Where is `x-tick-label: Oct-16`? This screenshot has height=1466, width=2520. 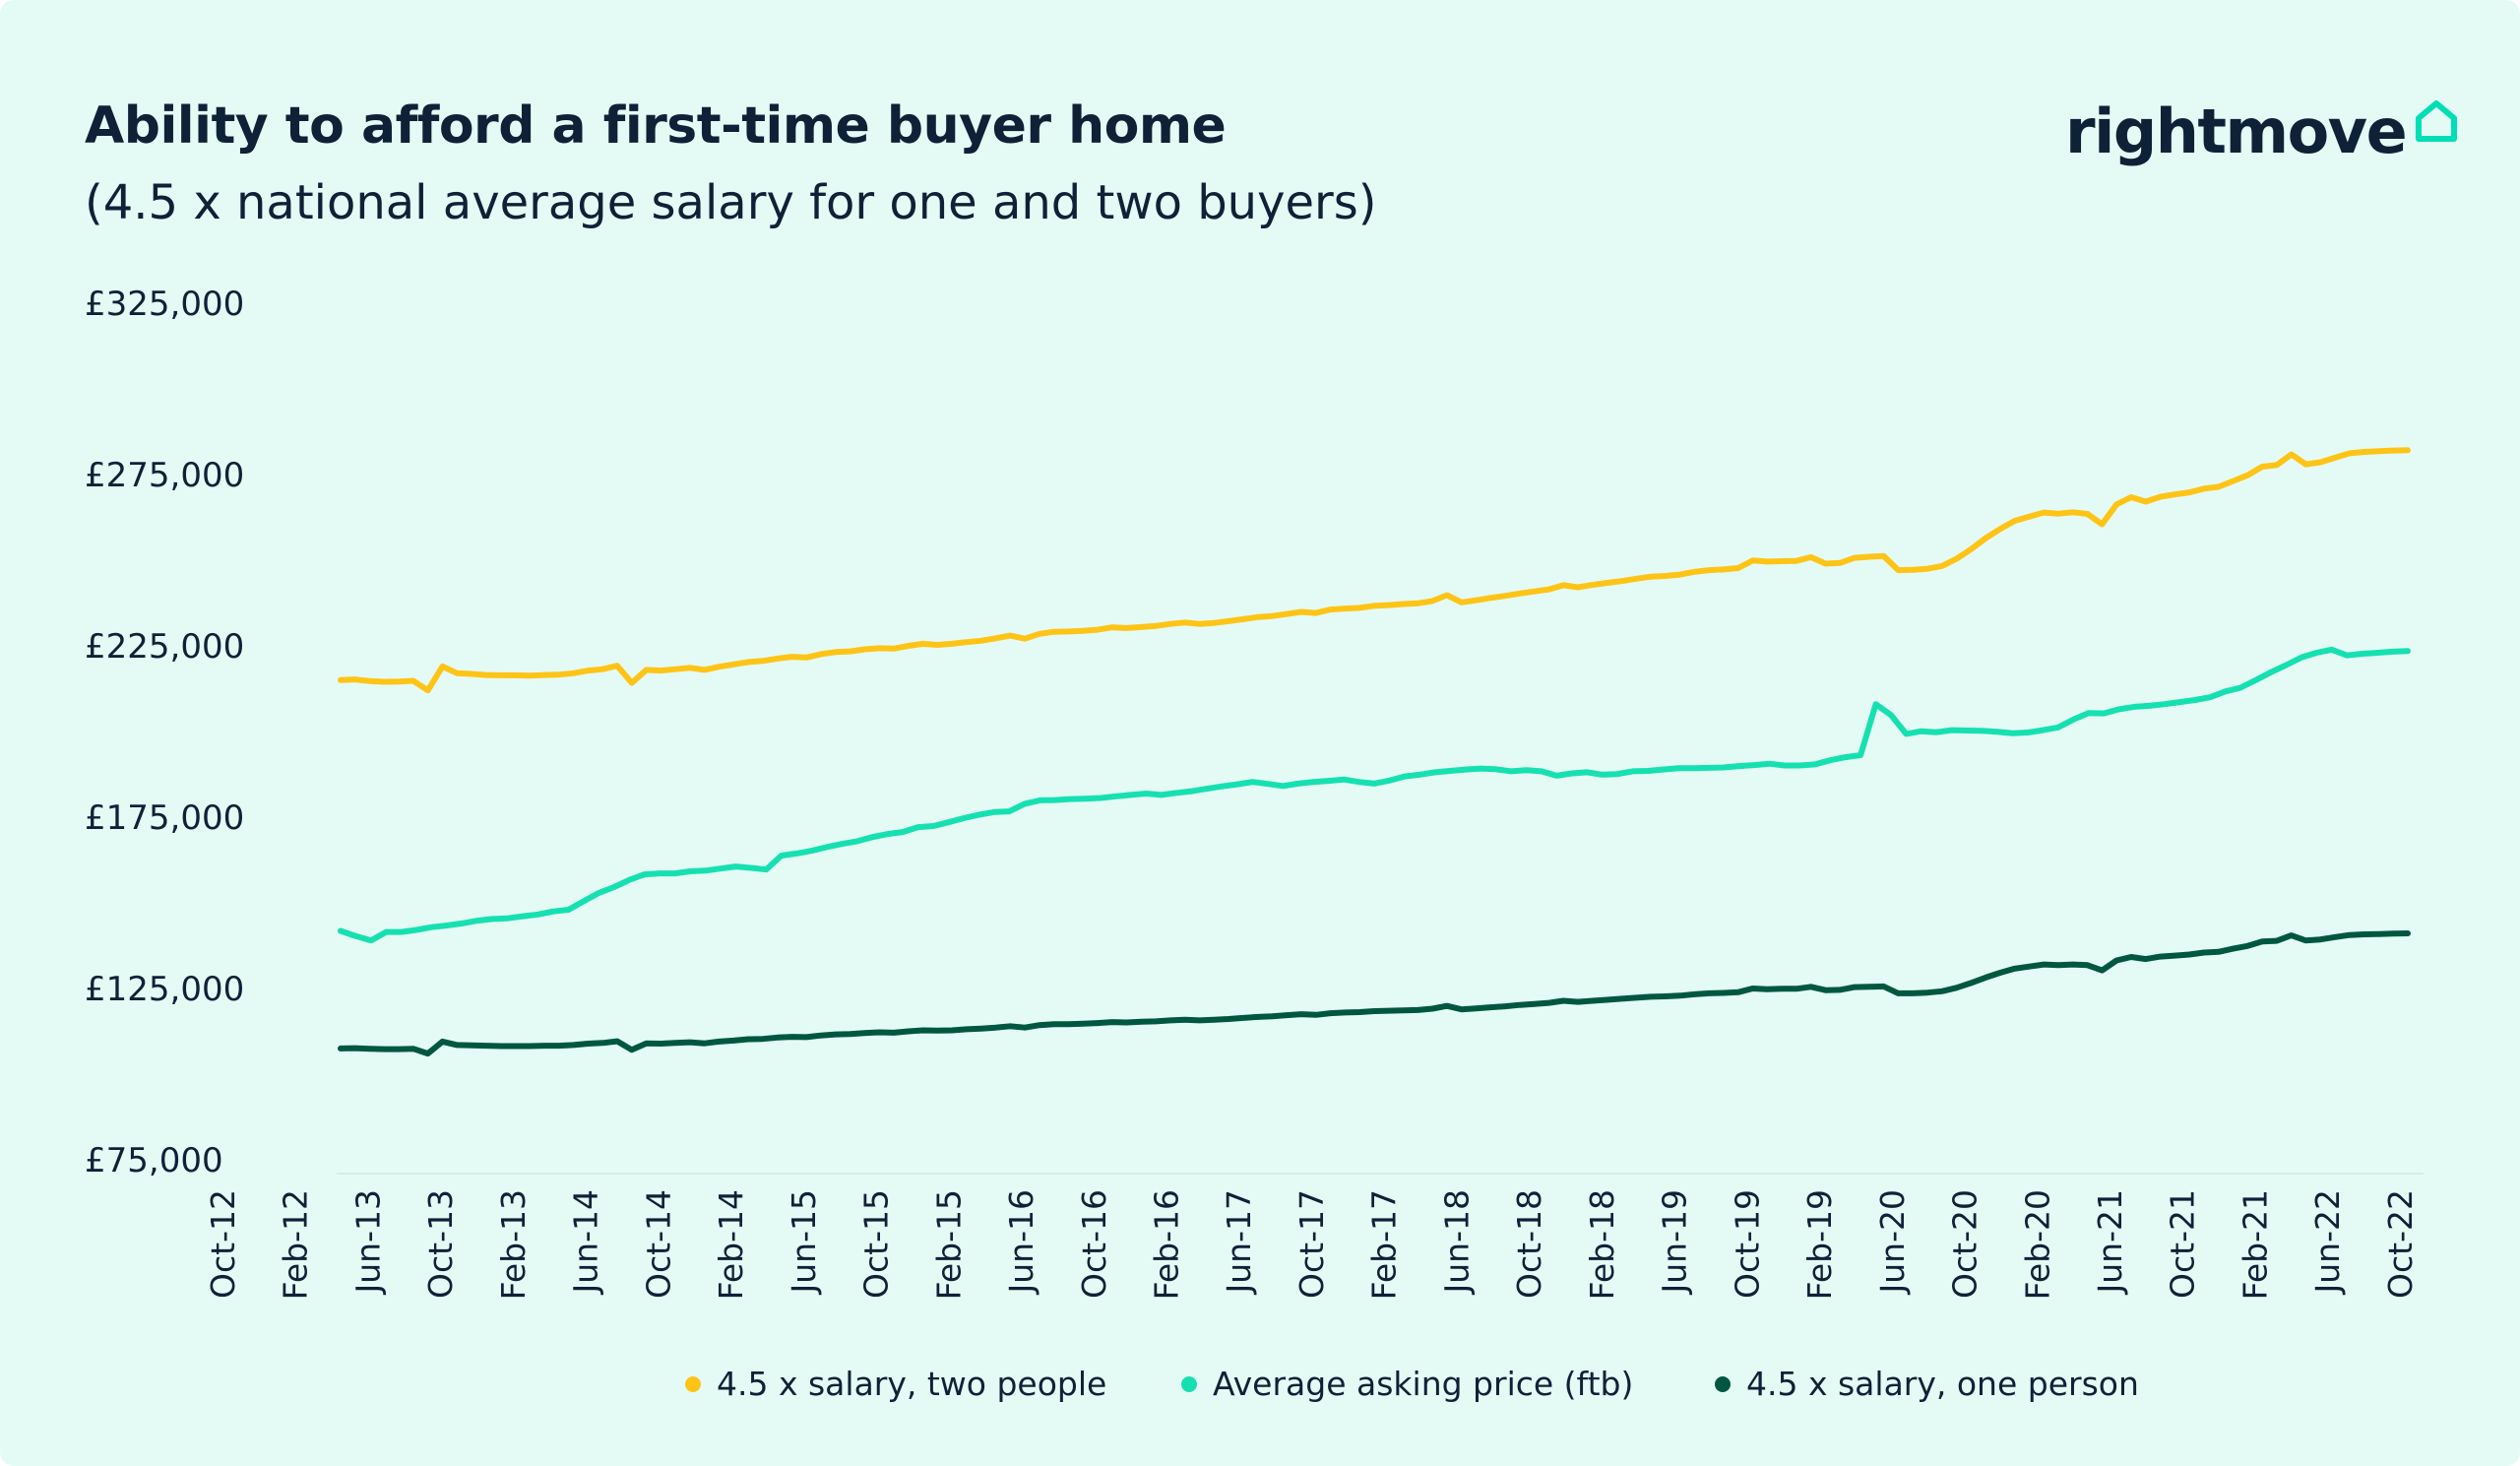
x-tick-label: Oct-16 is located at coordinates (1094, 1244).